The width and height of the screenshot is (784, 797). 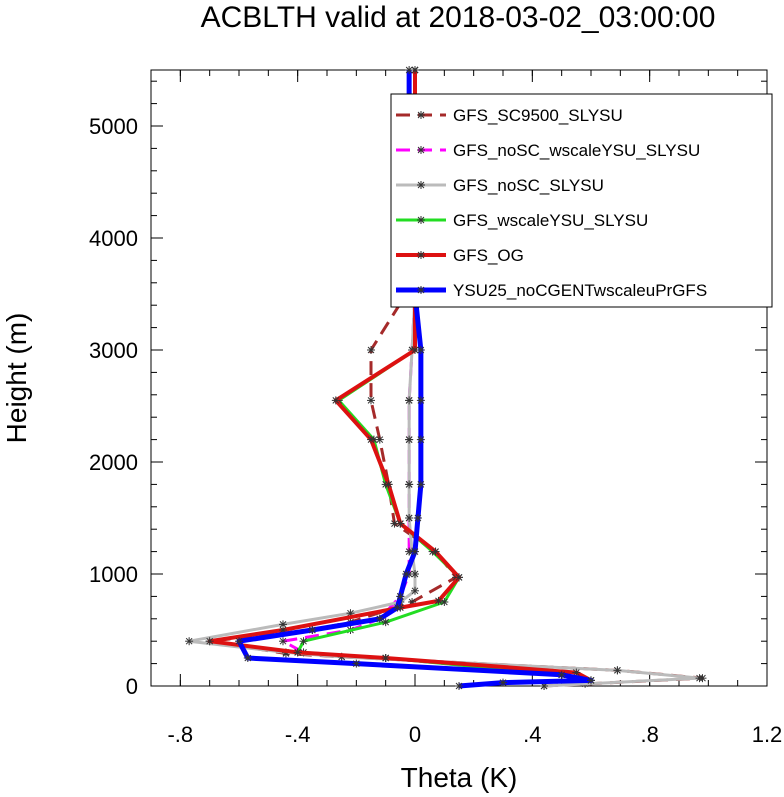 I want to click on x-tick-label: .4, so click(x=532, y=734).